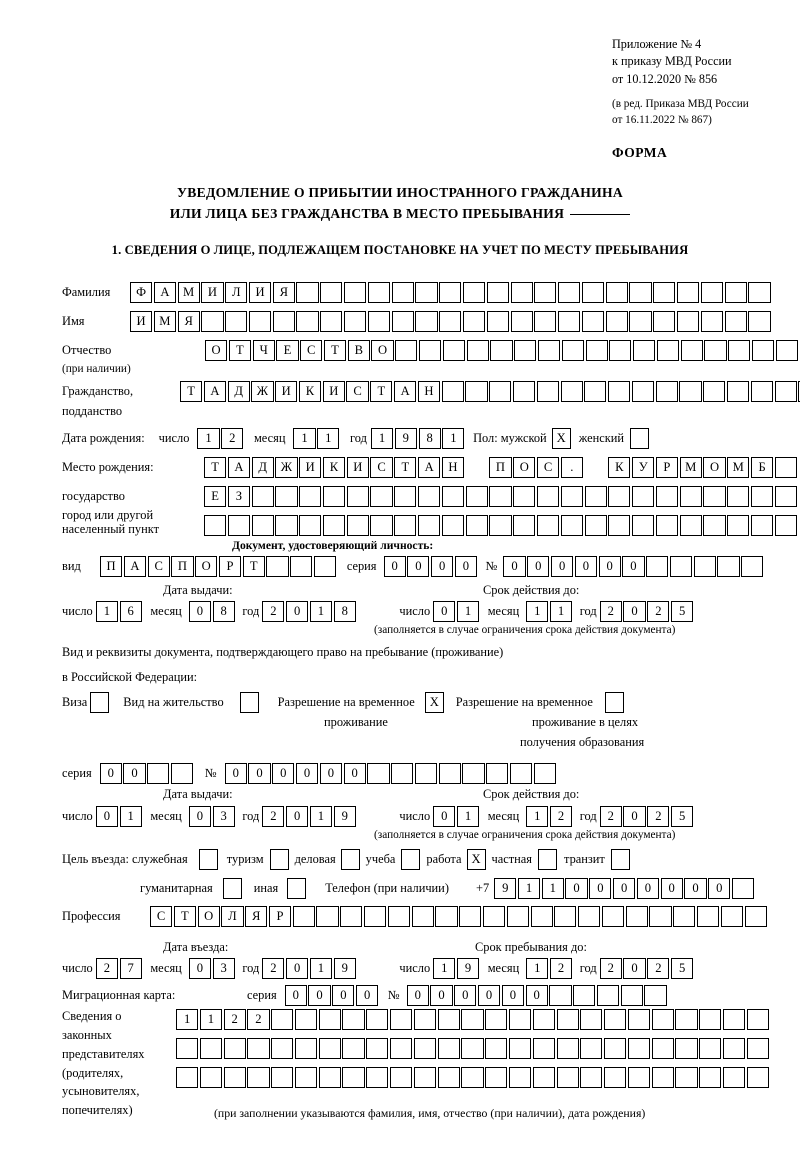 The height and width of the screenshot is (1163, 800). What do you see at coordinates (350, 859) in the screenshot?
I see `checkbox-purpose-business` at bounding box center [350, 859].